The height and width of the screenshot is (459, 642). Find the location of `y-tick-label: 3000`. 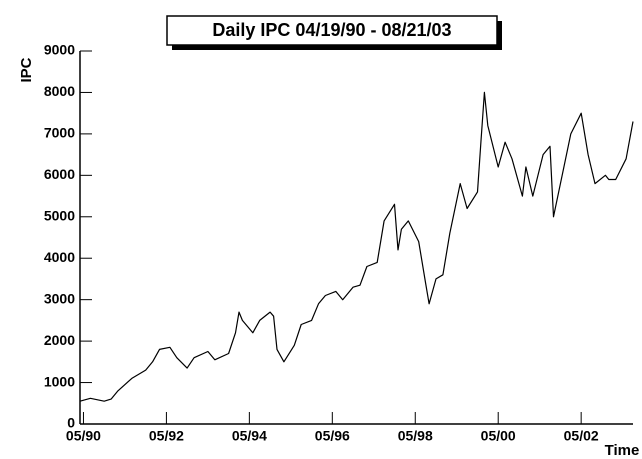

y-tick-label: 3000 is located at coordinates (59, 298).